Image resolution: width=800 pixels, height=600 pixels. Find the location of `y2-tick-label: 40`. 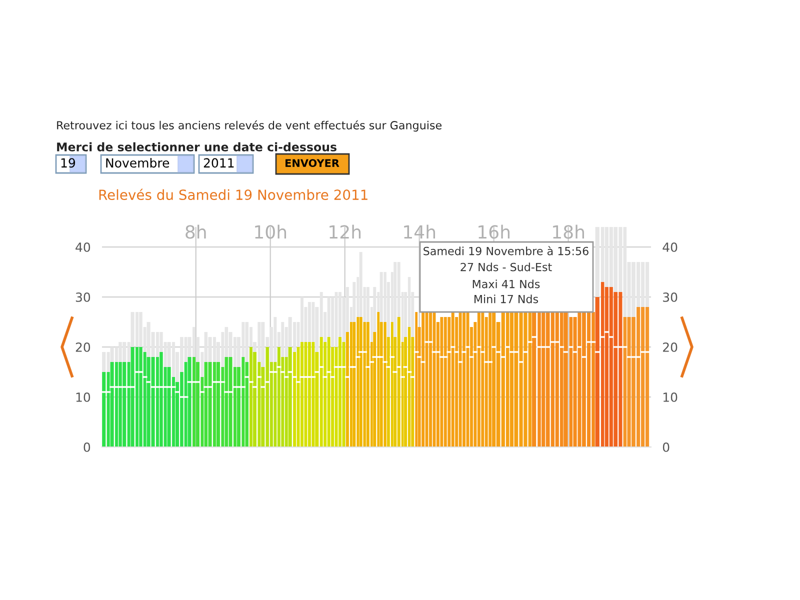

y2-tick-label: 40 is located at coordinates (670, 247).